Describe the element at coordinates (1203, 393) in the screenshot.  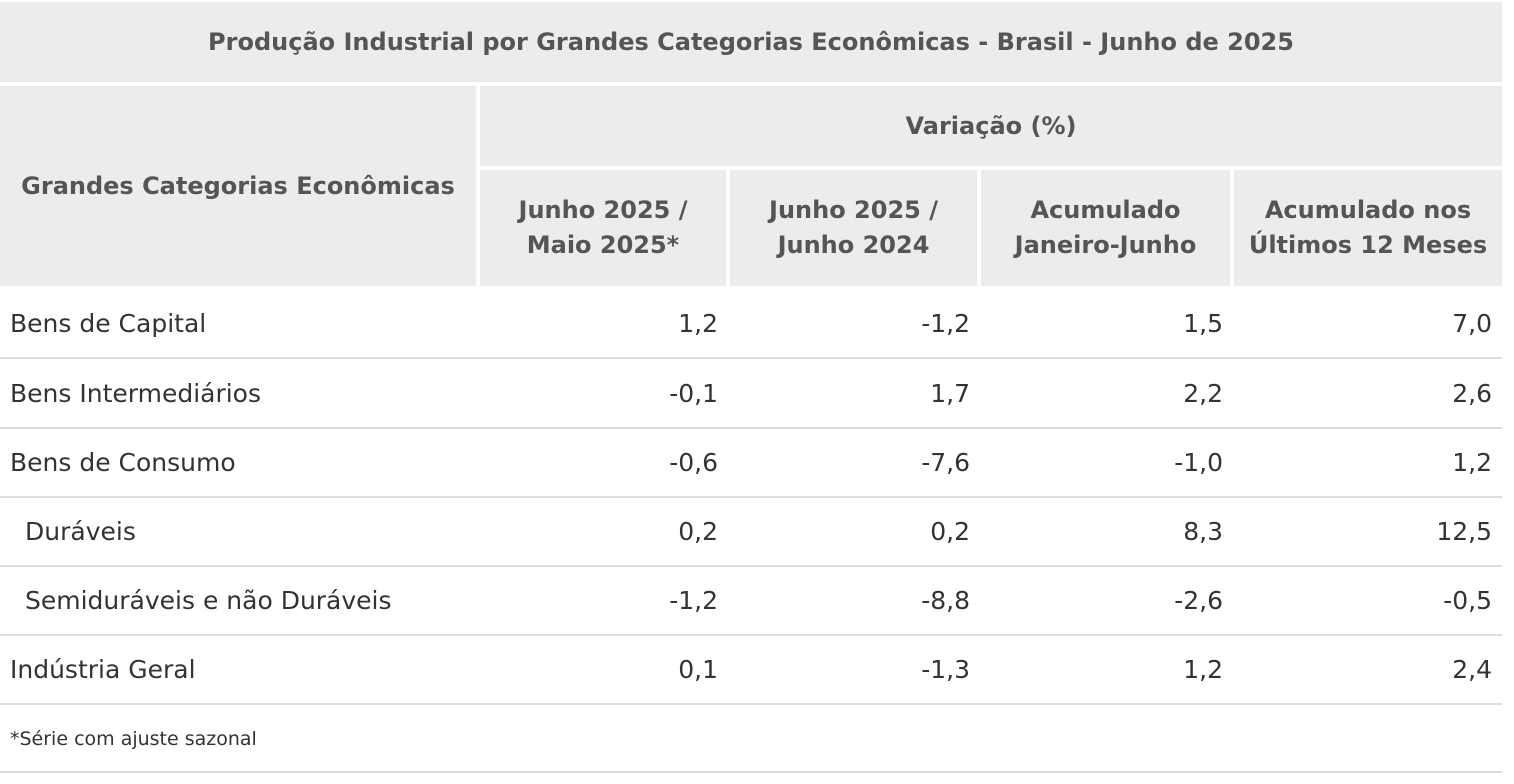
I see `data-cell: 2,2` at that location.